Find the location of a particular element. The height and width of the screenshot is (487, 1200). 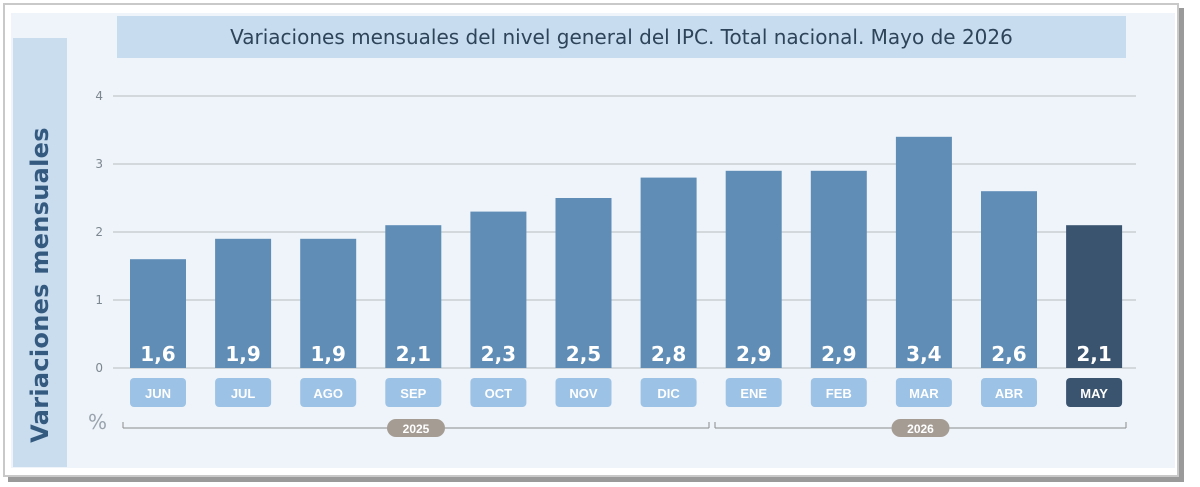

month-label: MAR is located at coordinates (924, 393).